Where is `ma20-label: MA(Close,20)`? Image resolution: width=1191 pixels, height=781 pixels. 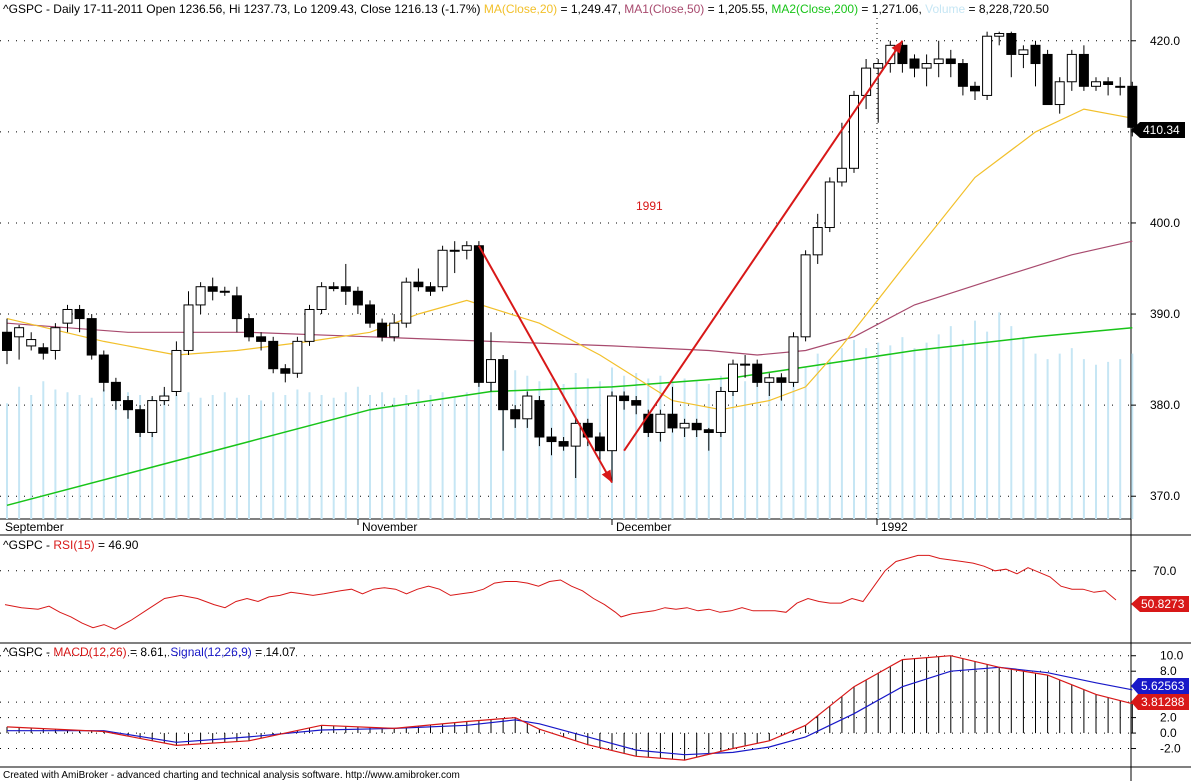 ma20-label: MA(Close,20) is located at coordinates (520, 9).